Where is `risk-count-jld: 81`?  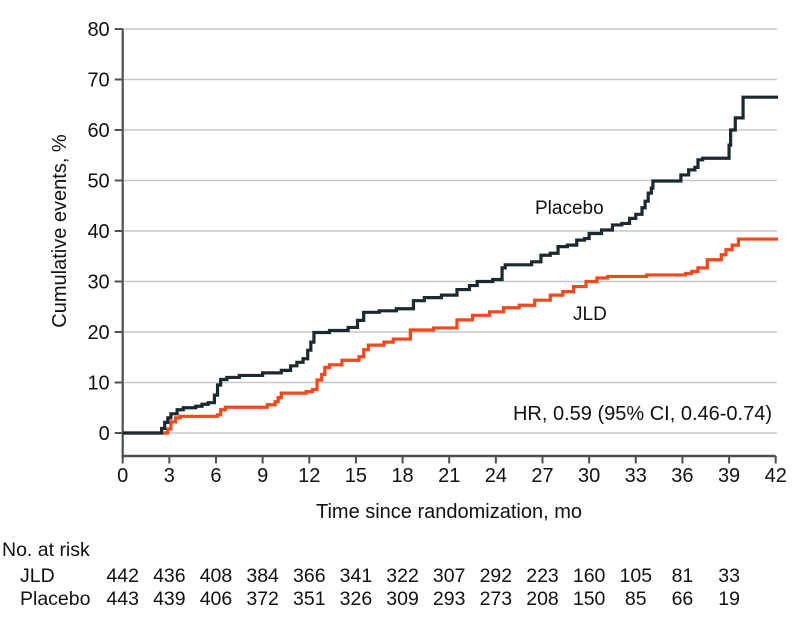
risk-count-jld: 81 is located at coordinates (683, 576).